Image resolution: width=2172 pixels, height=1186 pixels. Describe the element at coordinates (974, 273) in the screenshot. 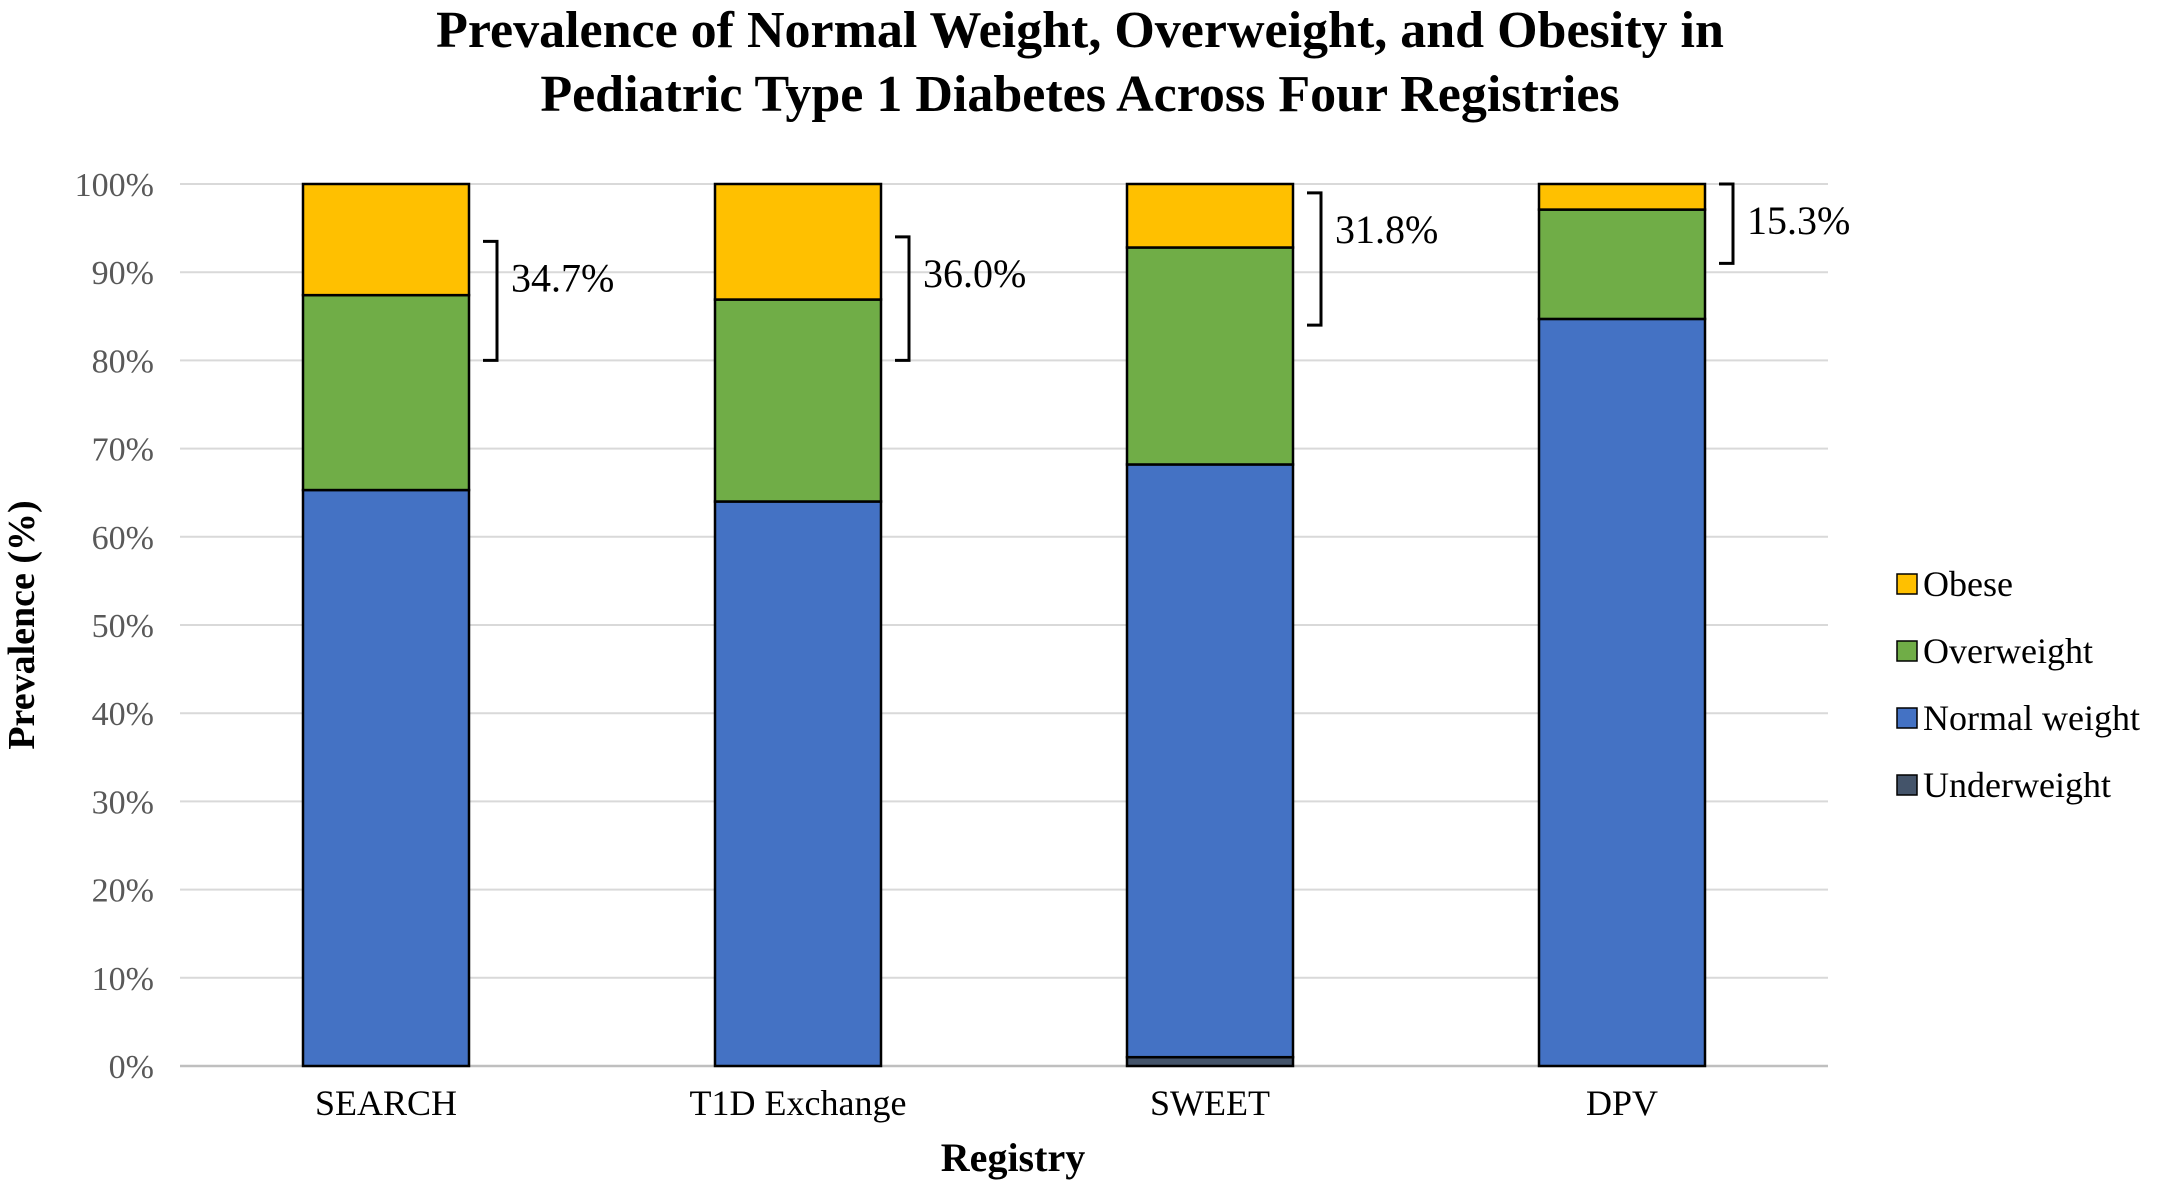

I see `annotation-label: 36.0%` at that location.